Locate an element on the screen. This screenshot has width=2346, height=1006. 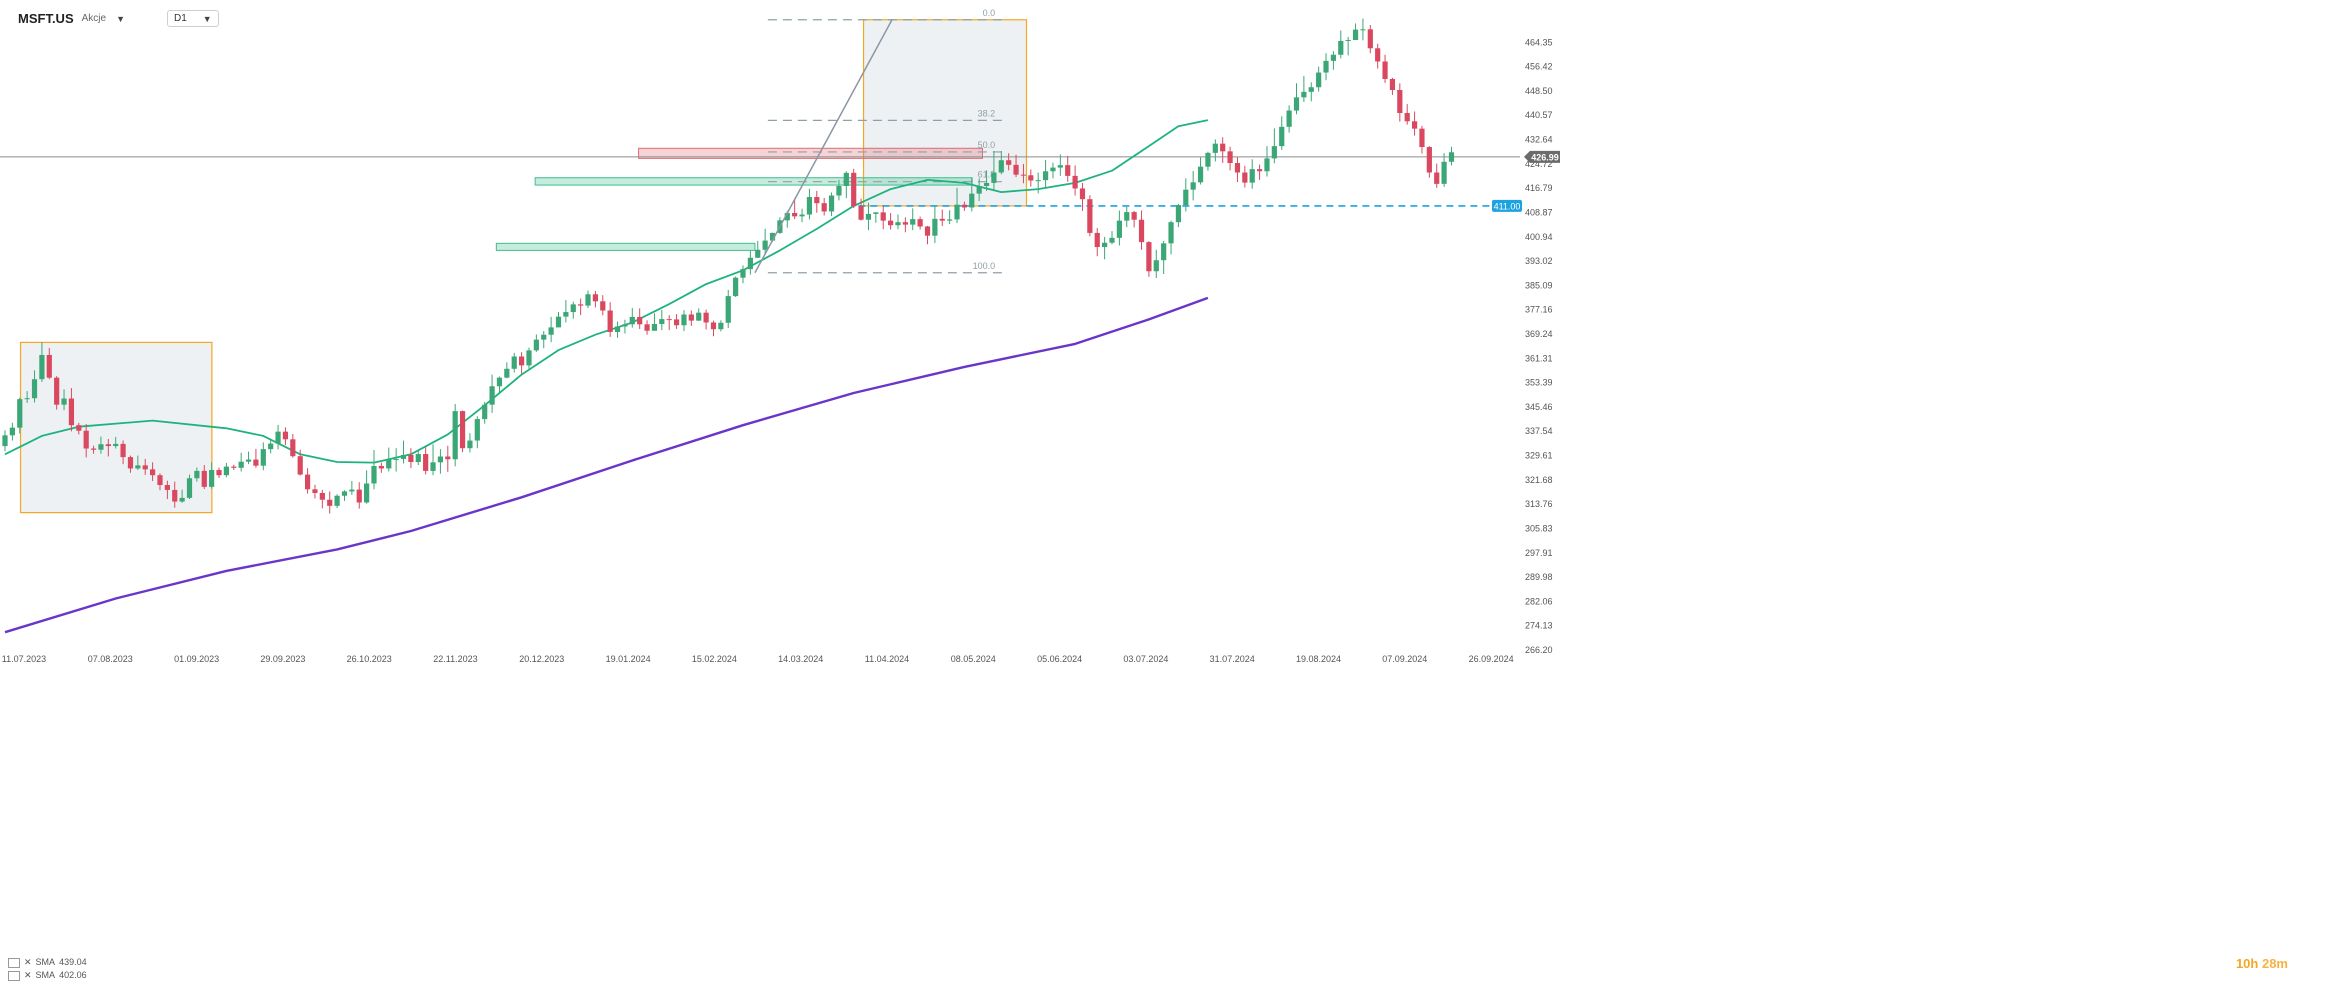
instrument-symbol: MSFT.US is located at coordinates (46, 18).